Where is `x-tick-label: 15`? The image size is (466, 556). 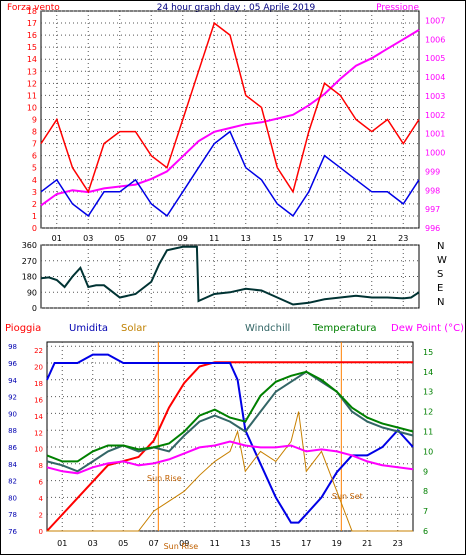
x-tick-label: 15 is located at coordinates (276, 543).